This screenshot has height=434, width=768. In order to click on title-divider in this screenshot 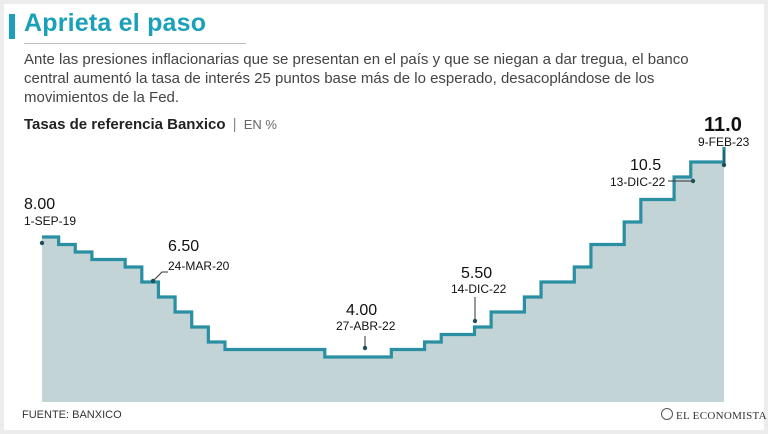, I will do `click(135, 43)`.